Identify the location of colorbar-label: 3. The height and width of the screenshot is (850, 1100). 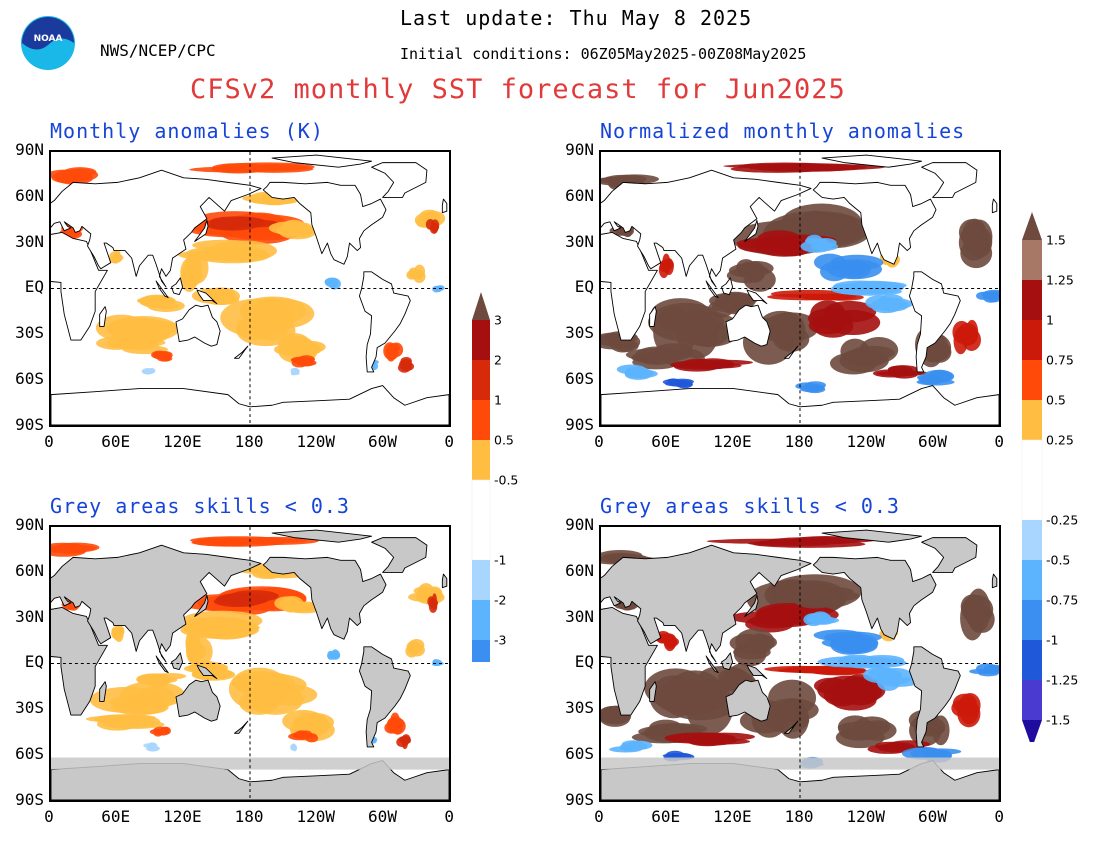
(498, 320).